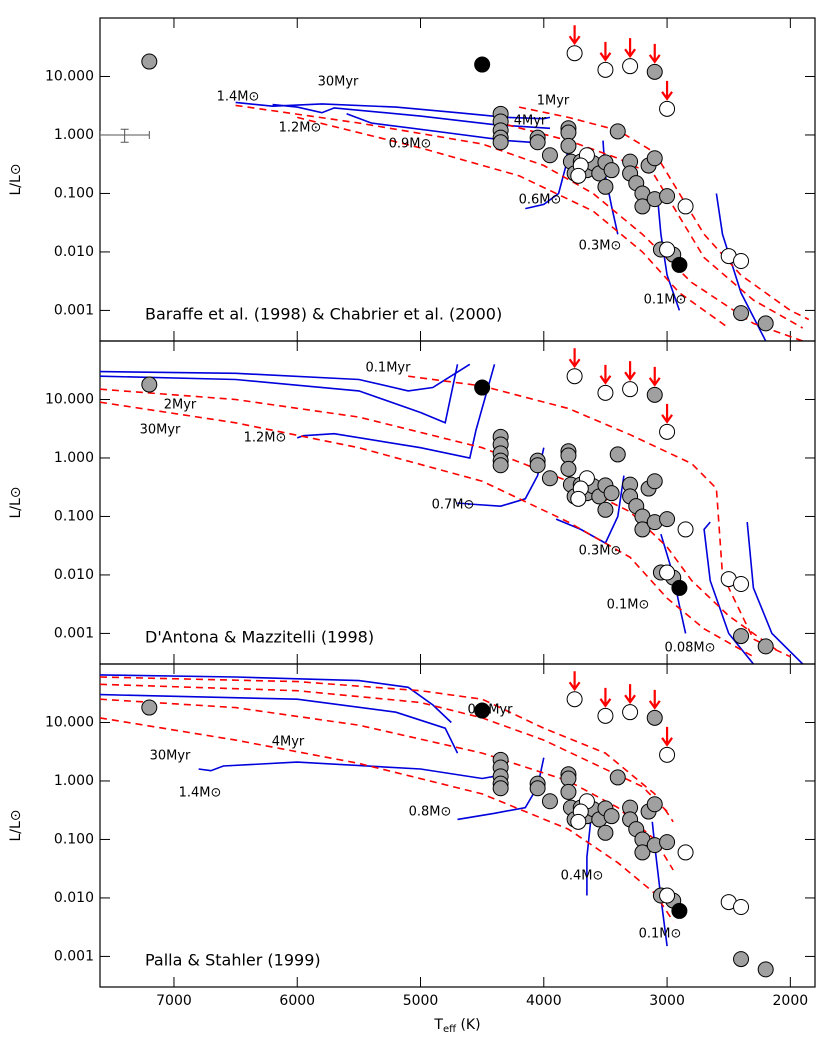  What do you see at coordinates (430, 812) in the screenshot?
I see `series-label: 0.8M⊙` at bounding box center [430, 812].